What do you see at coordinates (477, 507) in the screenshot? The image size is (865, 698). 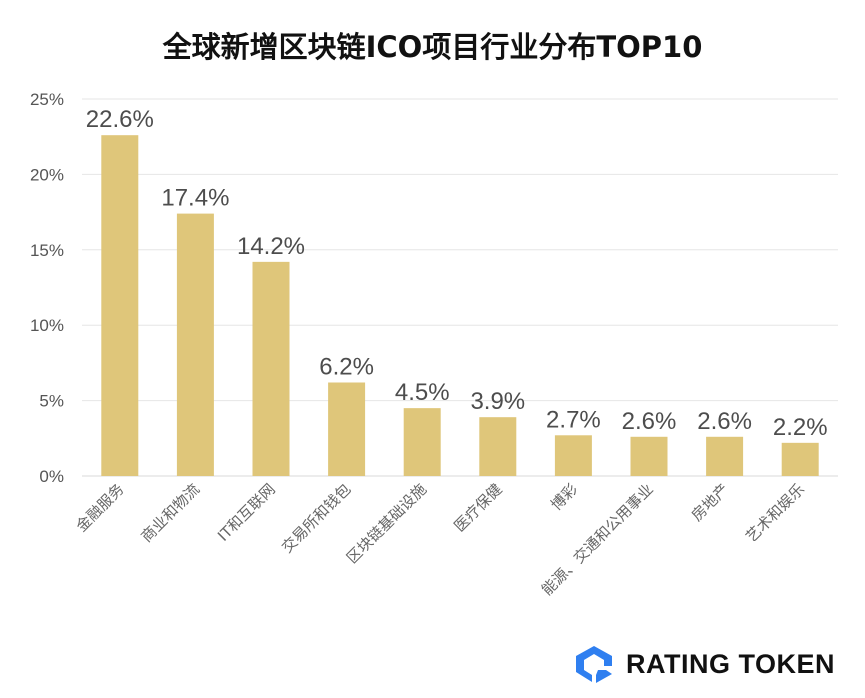 I see `category-label: 医疗保健` at bounding box center [477, 507].